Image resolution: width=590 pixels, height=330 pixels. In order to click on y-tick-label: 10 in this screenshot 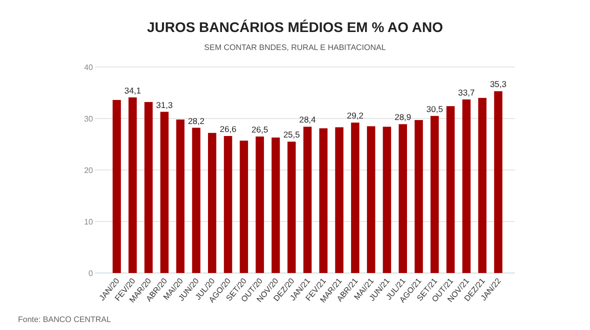, I will do `click(89, 222)`.